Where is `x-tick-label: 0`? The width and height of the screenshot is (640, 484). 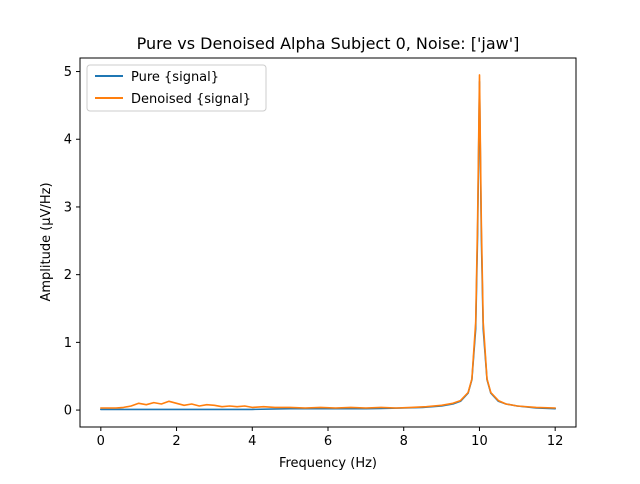
x-tick-label: 0 is located at coordinates (101, 441).